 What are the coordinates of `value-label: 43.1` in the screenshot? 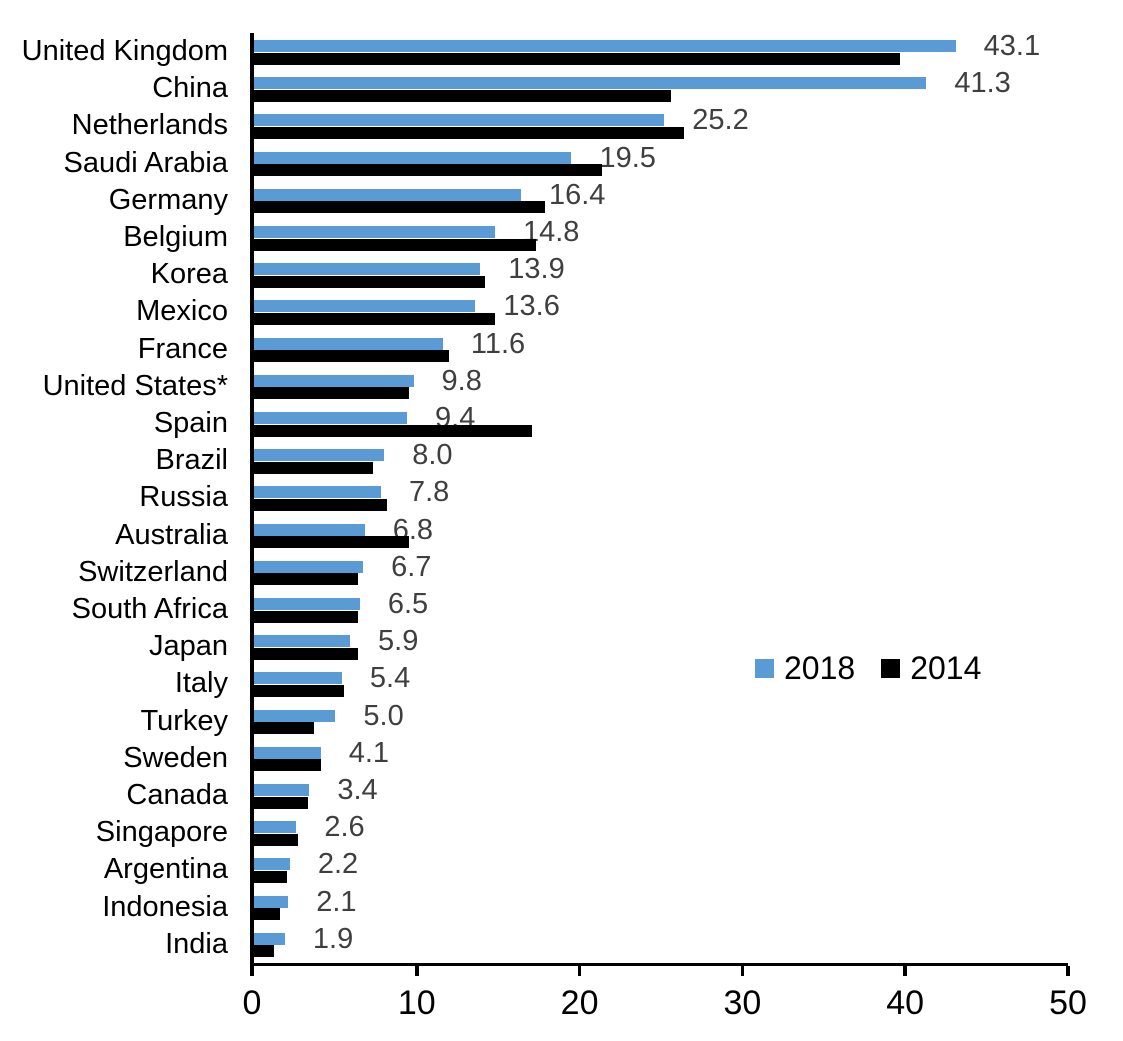 It's located at (1012, 46).